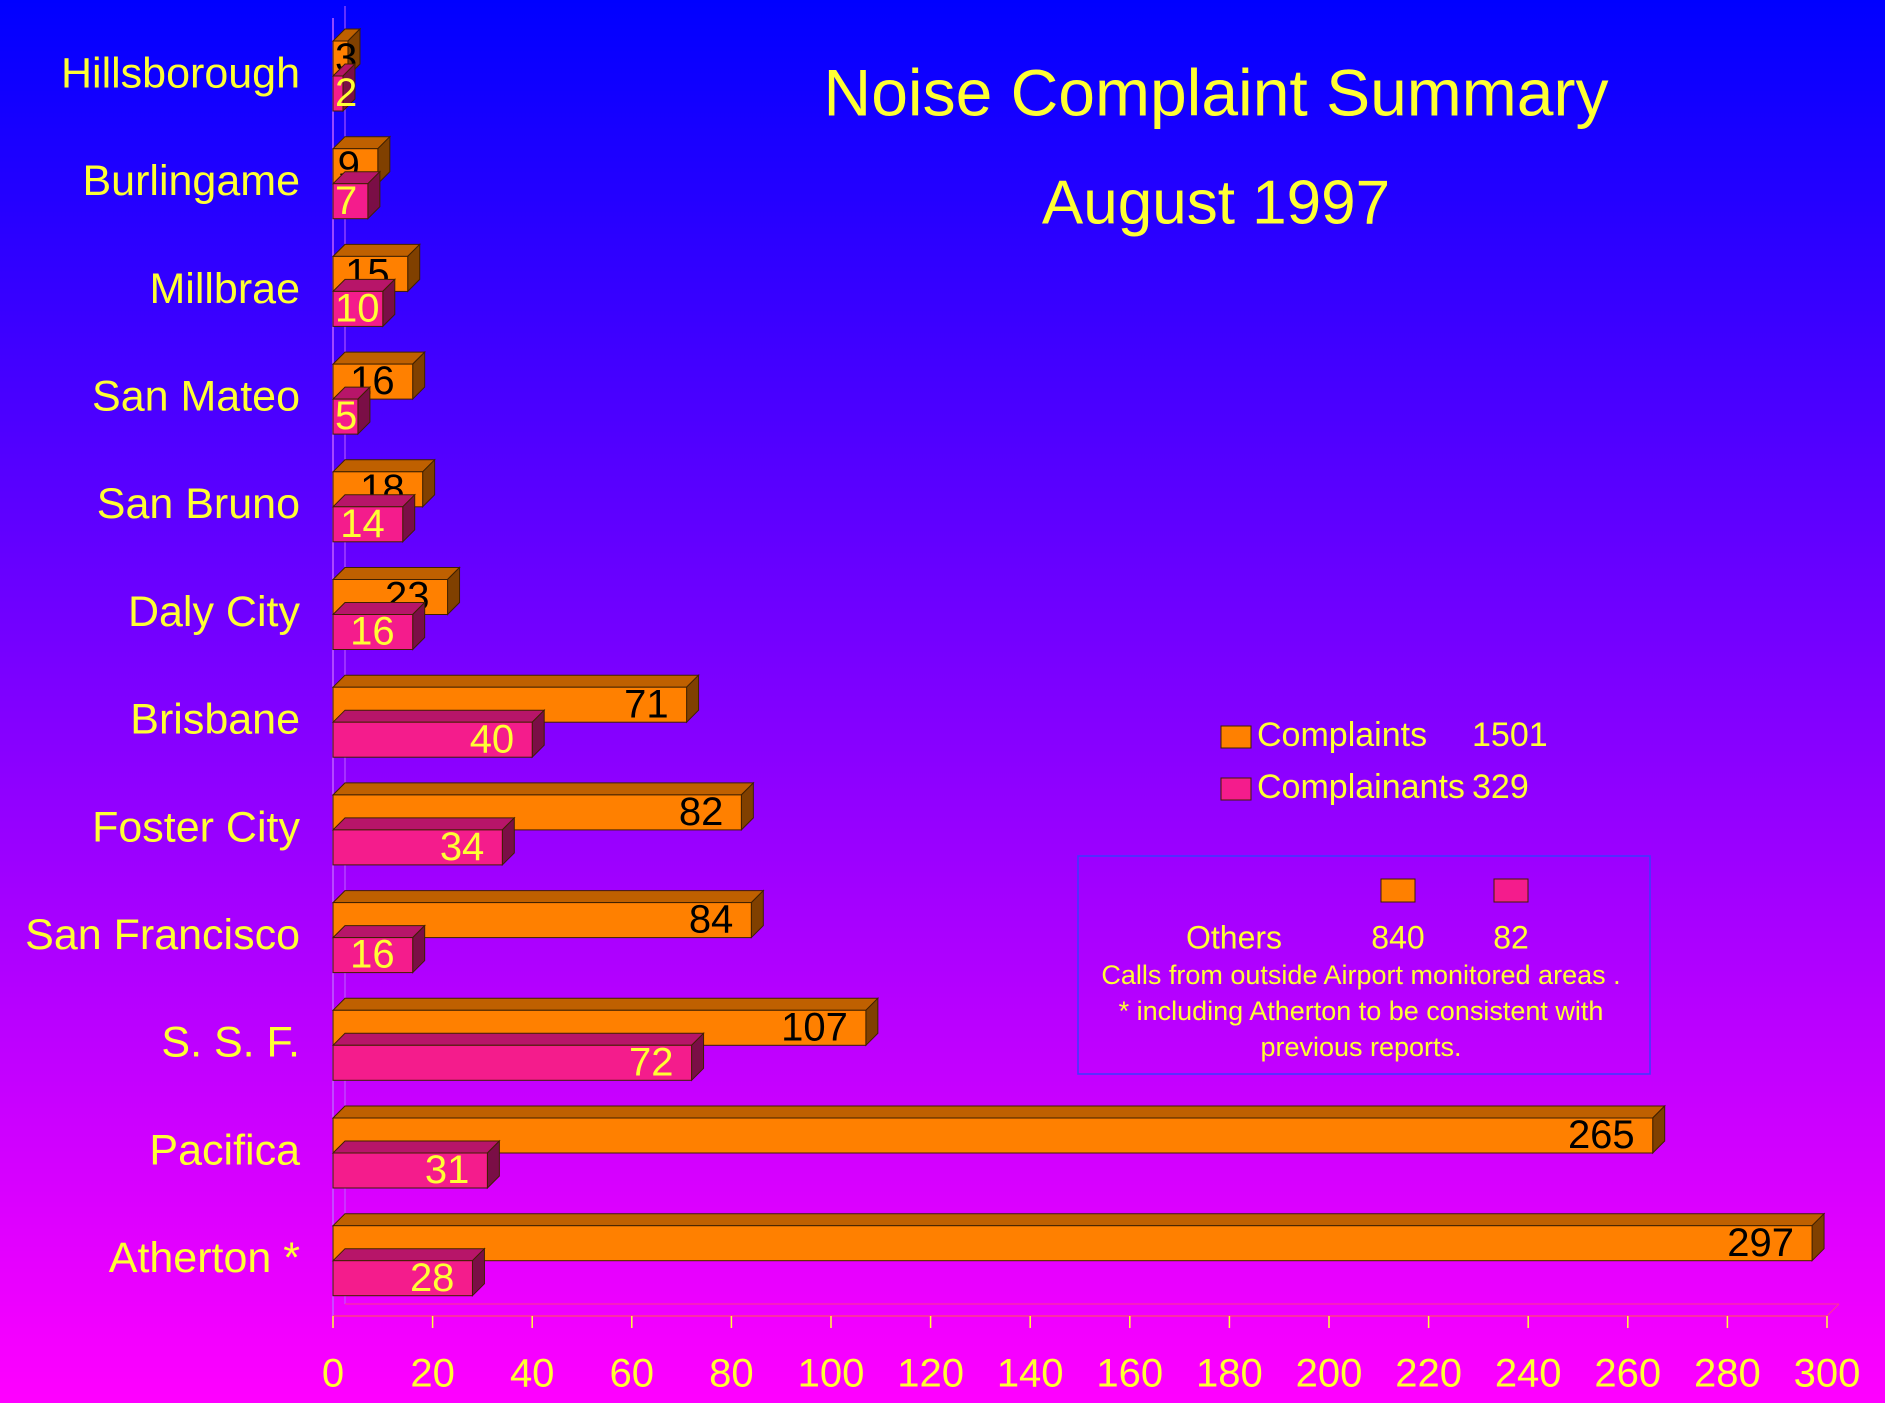  Describe the element at coordinates (1361, 787) in the screenshot. I see `legend-label: Complainants` at that location.